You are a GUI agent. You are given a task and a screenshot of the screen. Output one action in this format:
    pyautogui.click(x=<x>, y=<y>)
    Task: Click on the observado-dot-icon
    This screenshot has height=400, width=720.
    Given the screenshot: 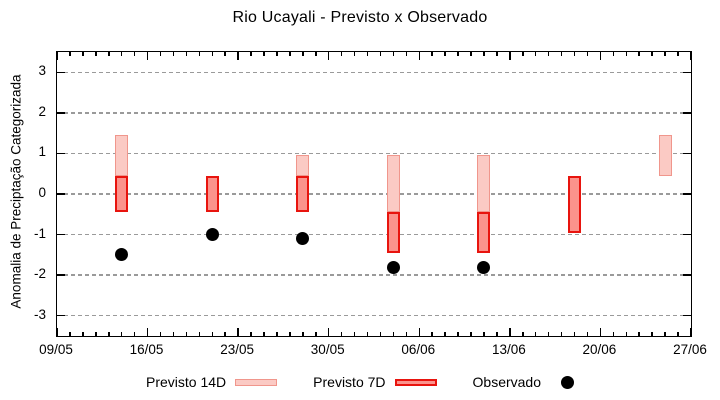 What is the action you would take?
    pyautogui.click(x=567, y=382)
    